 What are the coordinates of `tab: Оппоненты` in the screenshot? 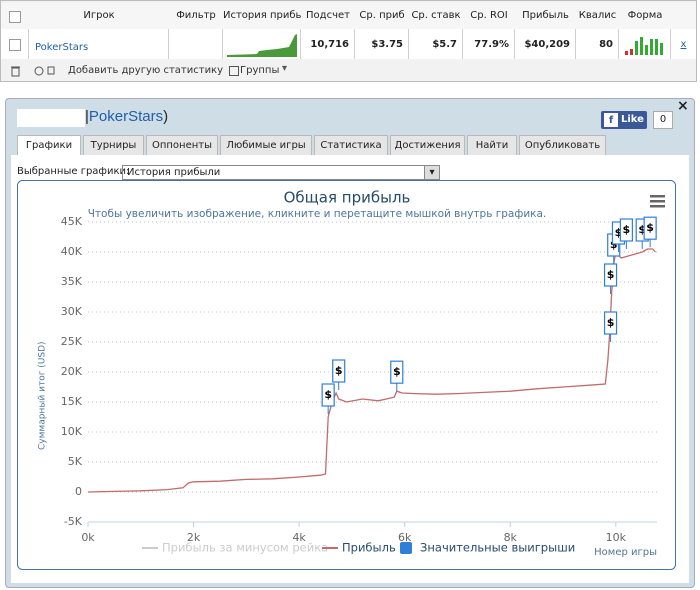 It's located at (182, 145).